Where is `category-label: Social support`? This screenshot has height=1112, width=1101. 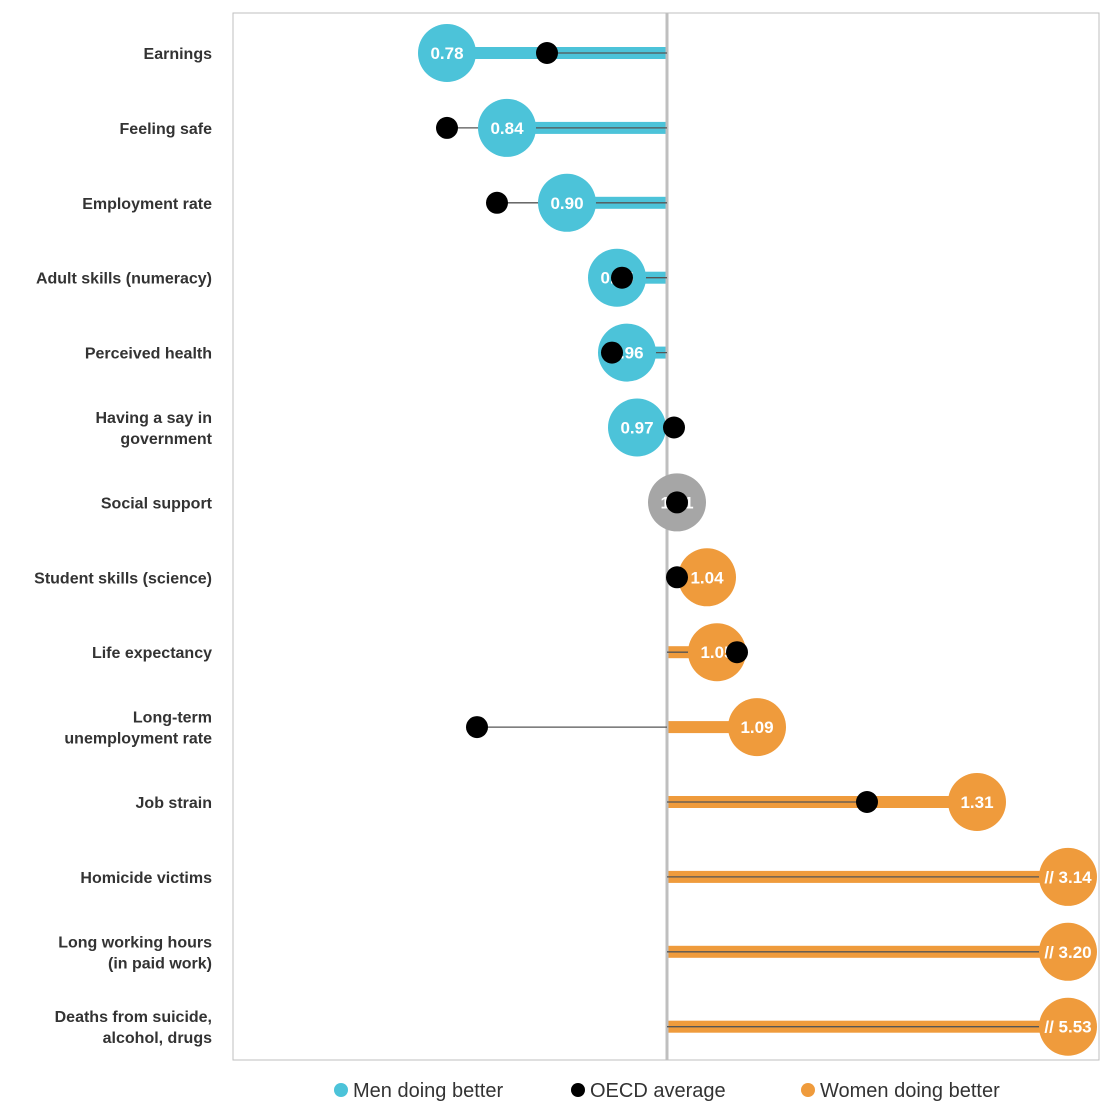 category-label: Social support is located at coordinates (157, 503).